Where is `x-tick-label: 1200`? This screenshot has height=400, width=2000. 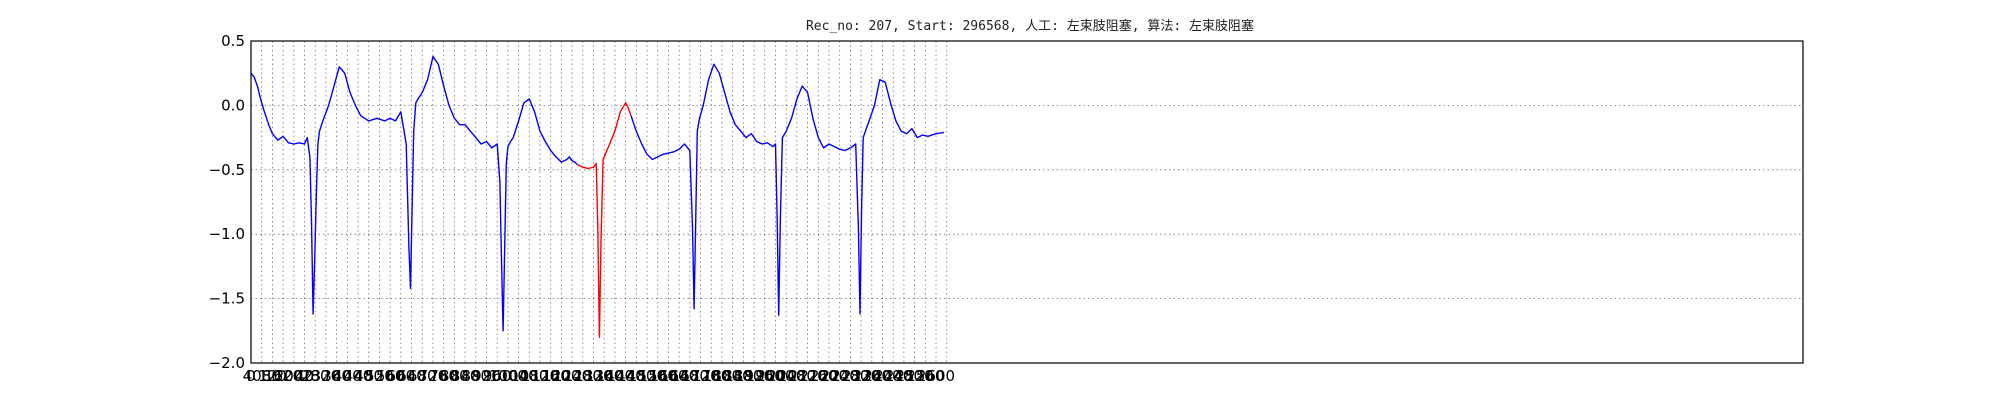
x-tick-label: 1200 is located at coordinates (561, 376).